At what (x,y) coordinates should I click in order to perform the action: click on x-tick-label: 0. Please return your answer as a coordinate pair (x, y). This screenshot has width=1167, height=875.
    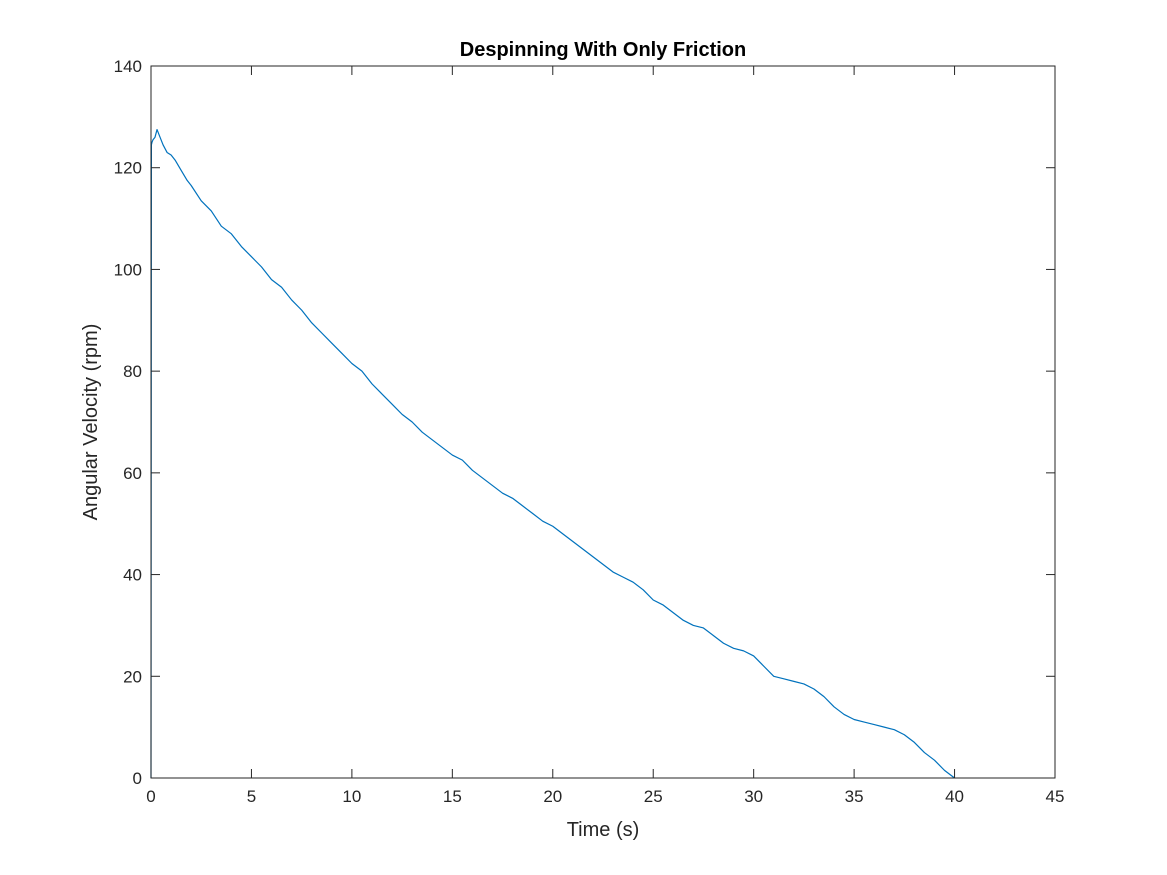
    Looking at the image, I should click on (150, 796).